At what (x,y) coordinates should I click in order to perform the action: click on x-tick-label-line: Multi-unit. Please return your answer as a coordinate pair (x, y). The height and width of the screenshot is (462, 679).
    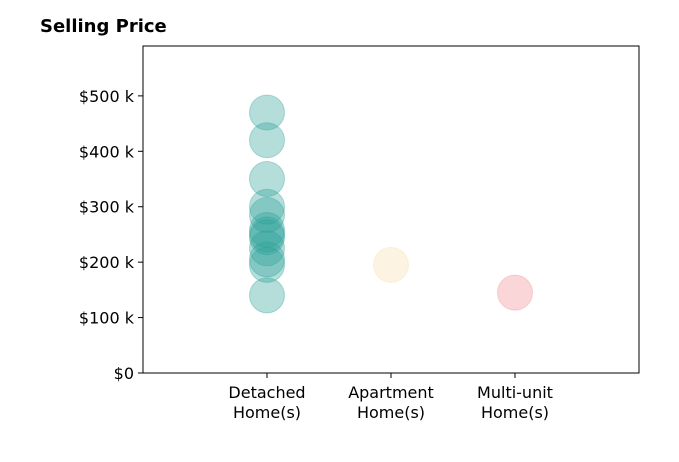
    Looking at the image, I should click on (515, 392).